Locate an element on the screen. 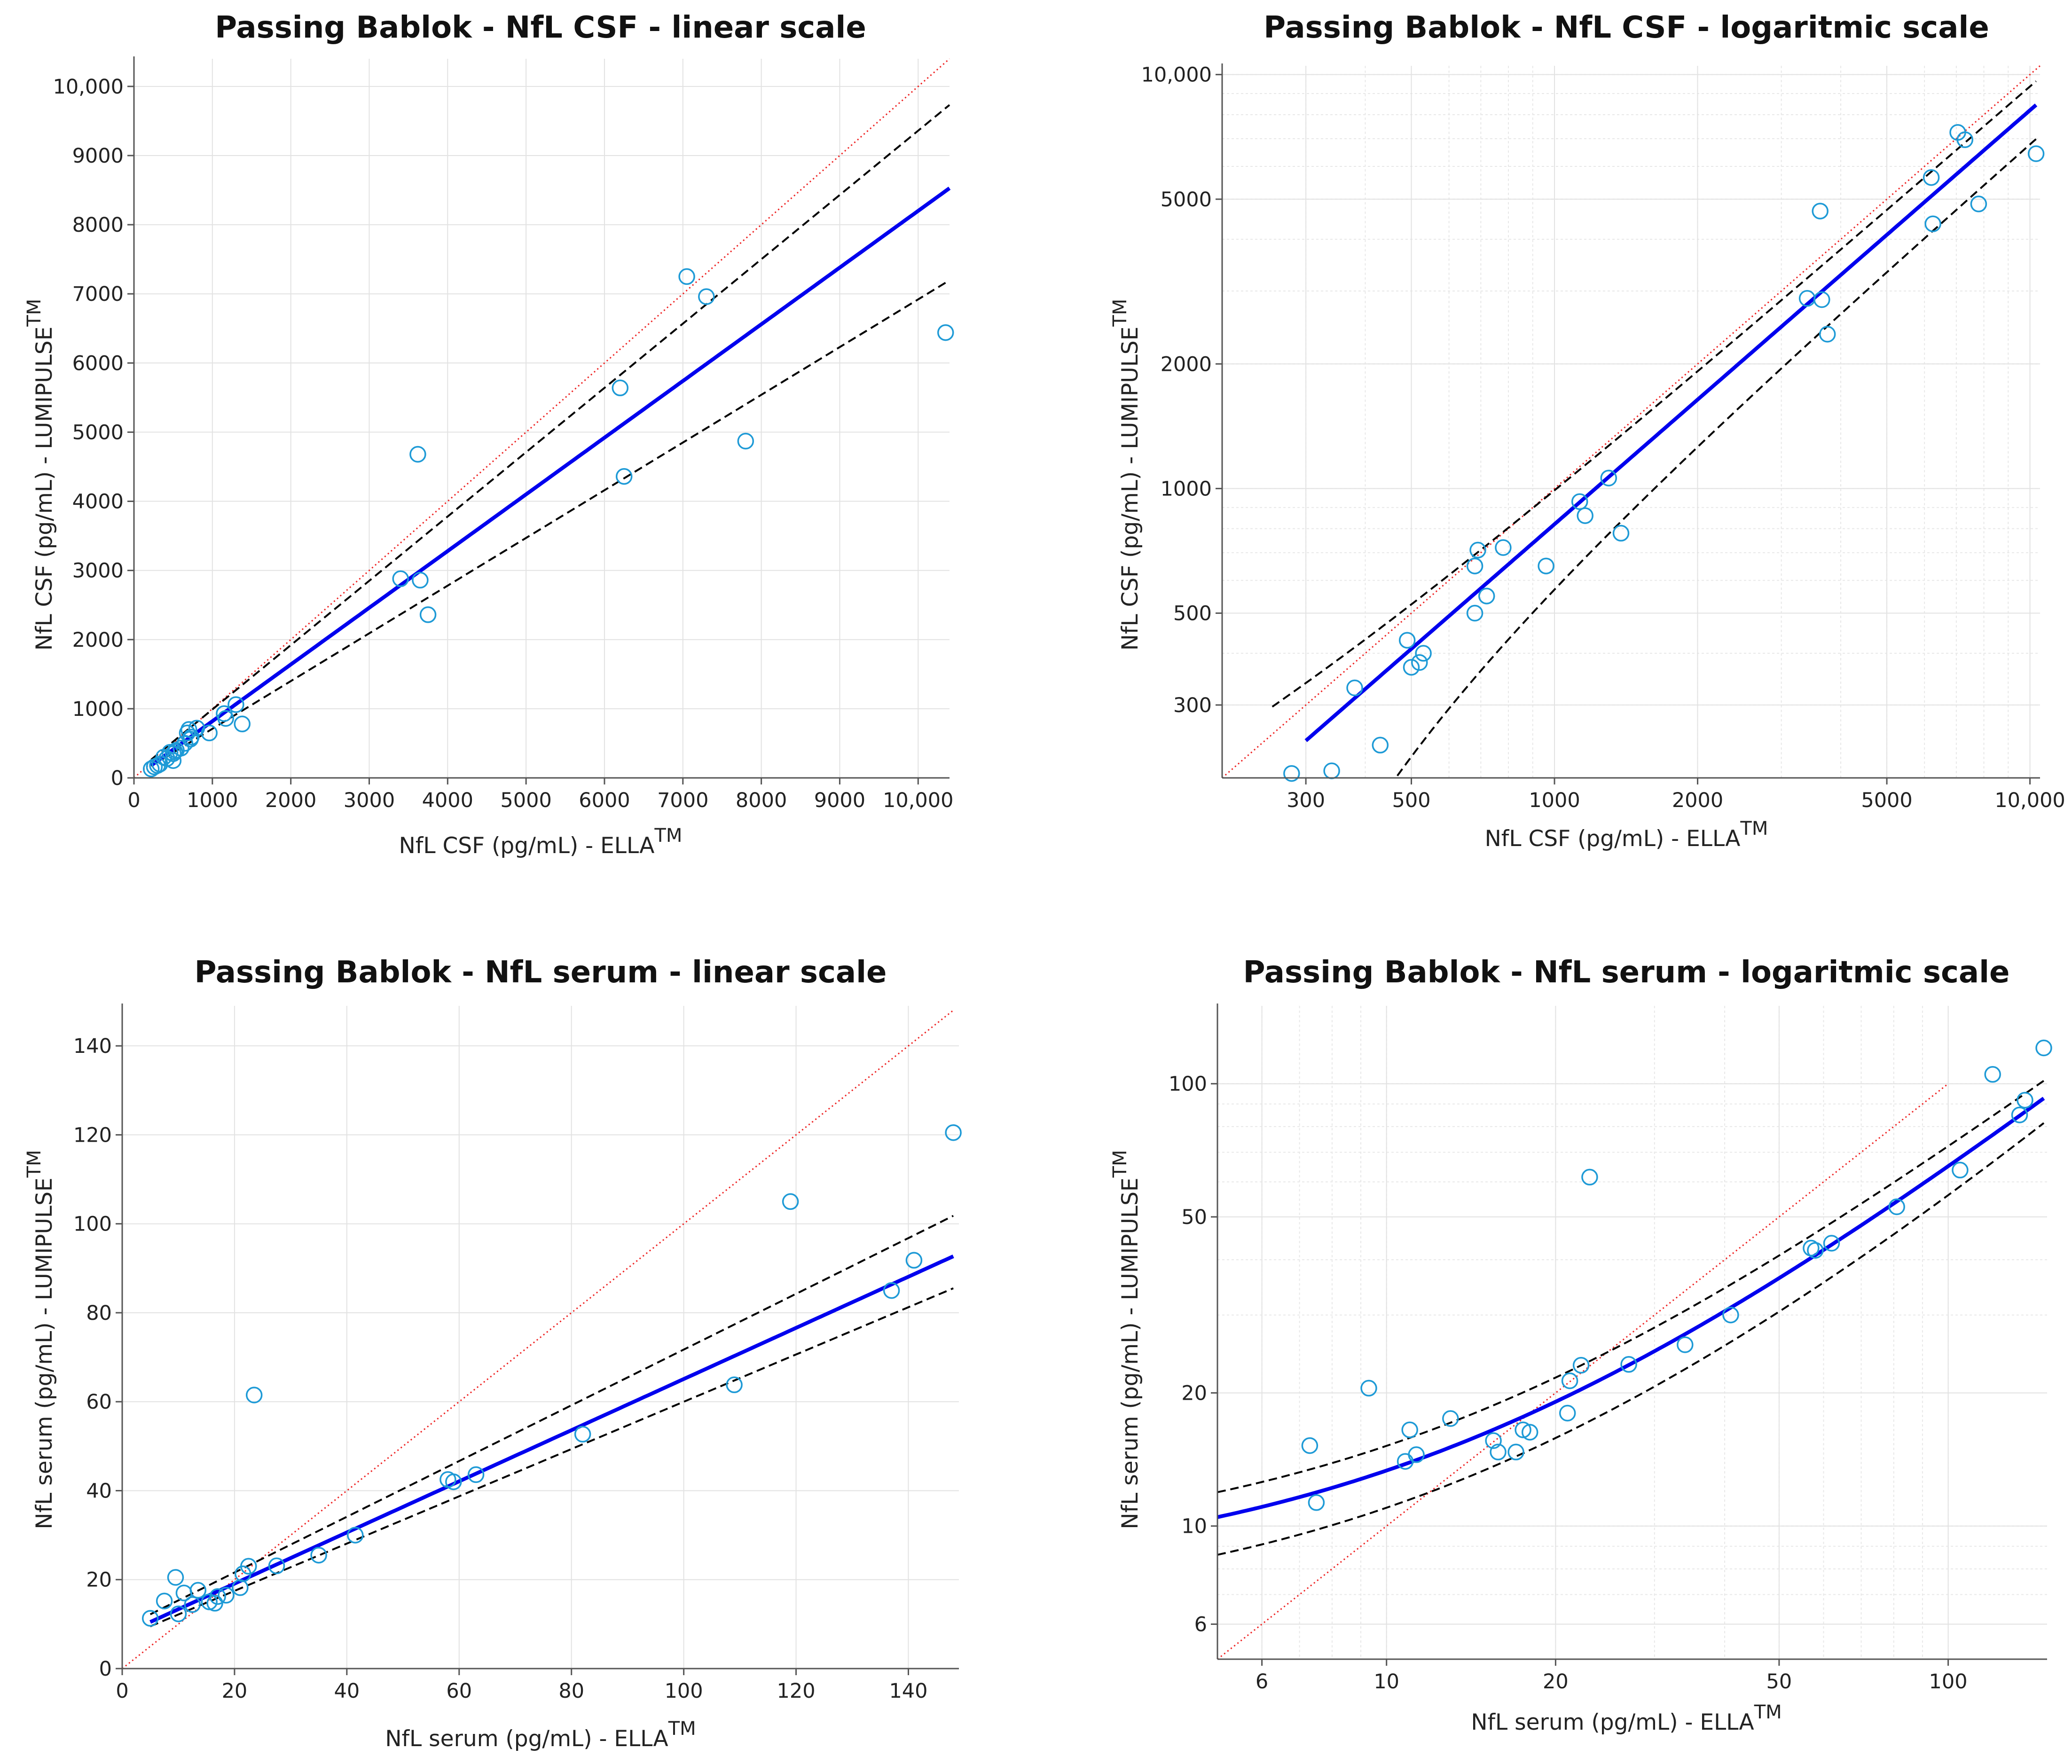 The image size is (2072, 1764). x-tick-label: 4000 is located at coordinates (447, 800).